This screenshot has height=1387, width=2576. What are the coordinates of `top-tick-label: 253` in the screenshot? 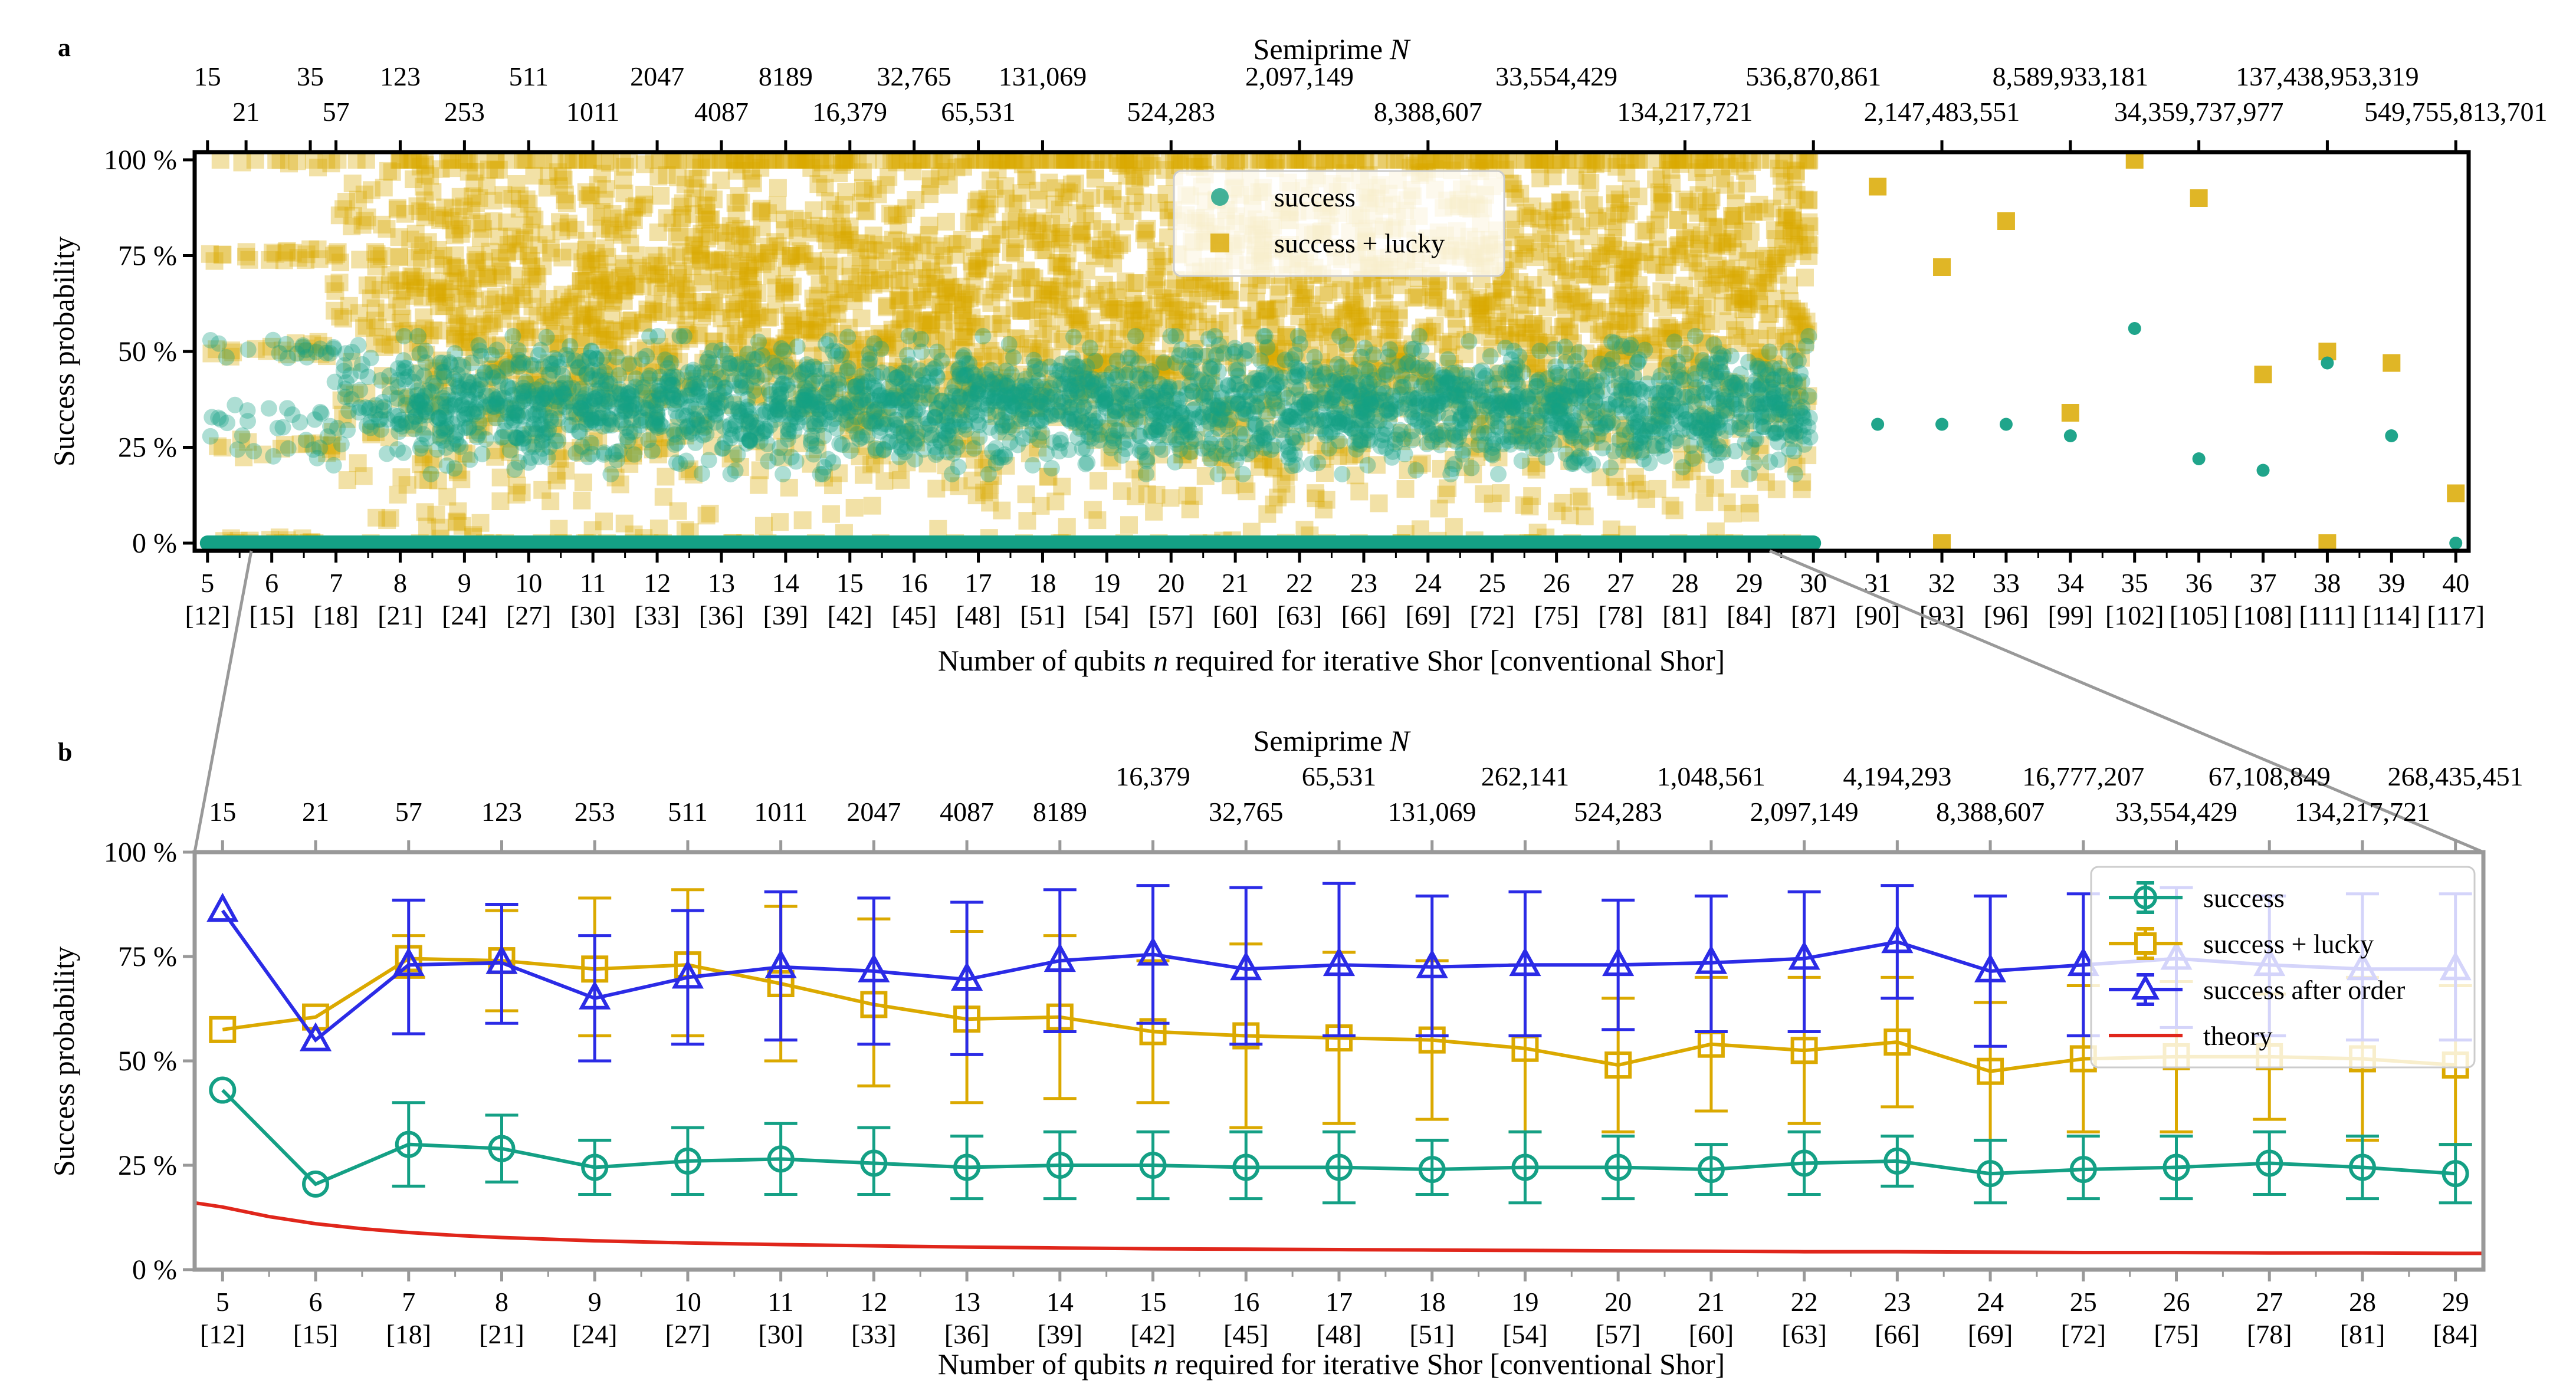 It's located at (464, 112).